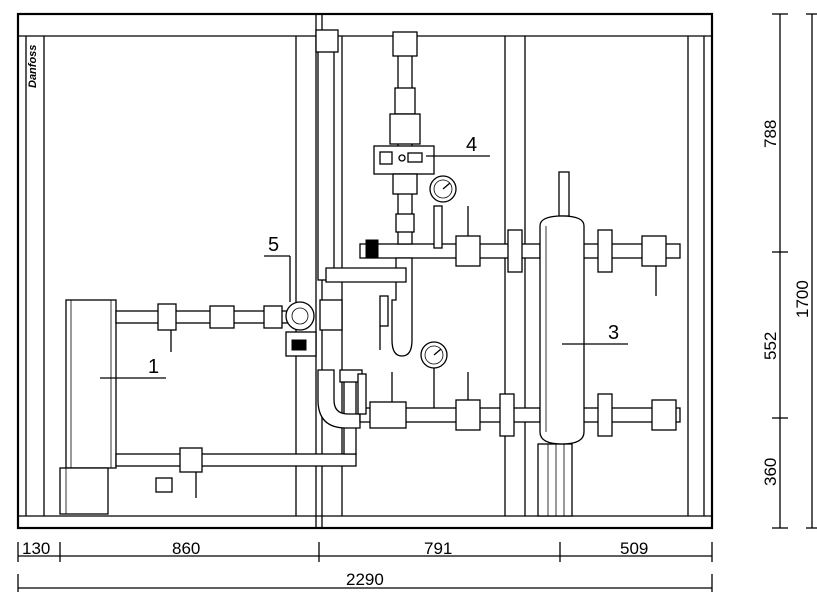  What do you see at coordinates (471, 145) in the screenshot?
I see `callout-4-label: 4` at bounding box center [471, 145].